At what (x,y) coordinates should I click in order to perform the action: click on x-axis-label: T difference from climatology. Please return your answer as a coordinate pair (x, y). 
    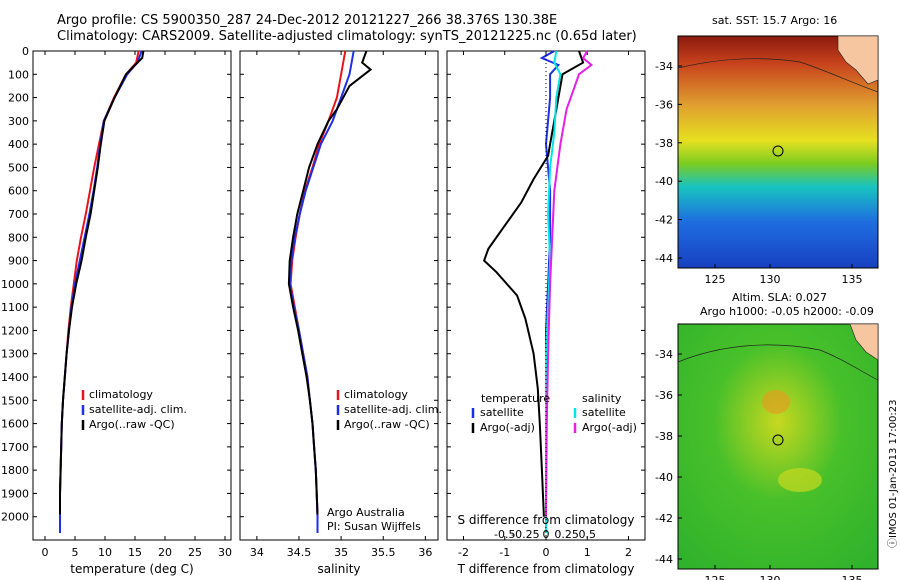
    Looking at the image, I should click on (546, 569).